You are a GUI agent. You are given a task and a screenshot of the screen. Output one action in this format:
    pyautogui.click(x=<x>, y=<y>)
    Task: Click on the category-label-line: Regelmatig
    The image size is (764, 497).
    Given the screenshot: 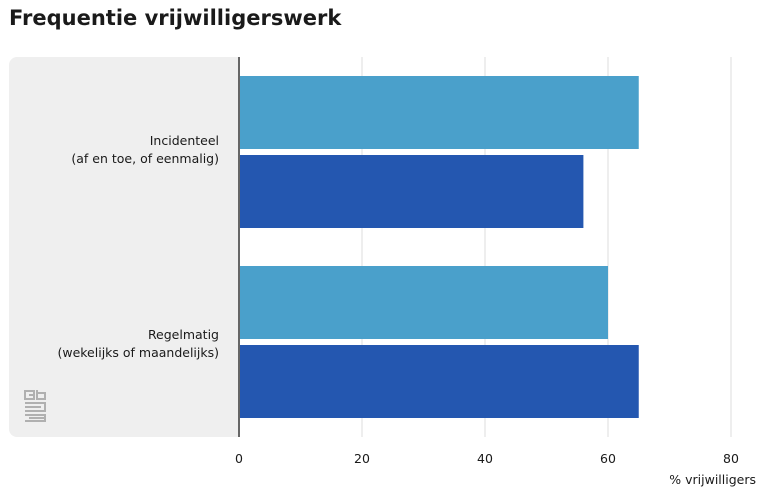 What is the action you would take?
    pyautogui.click(x=183, y=334)
    